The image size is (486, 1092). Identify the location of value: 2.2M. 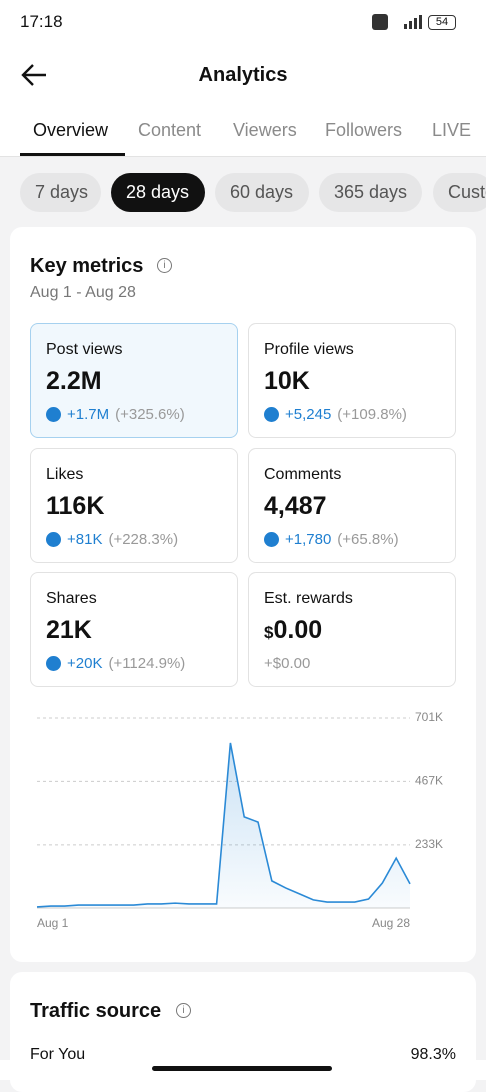
(74, 381).